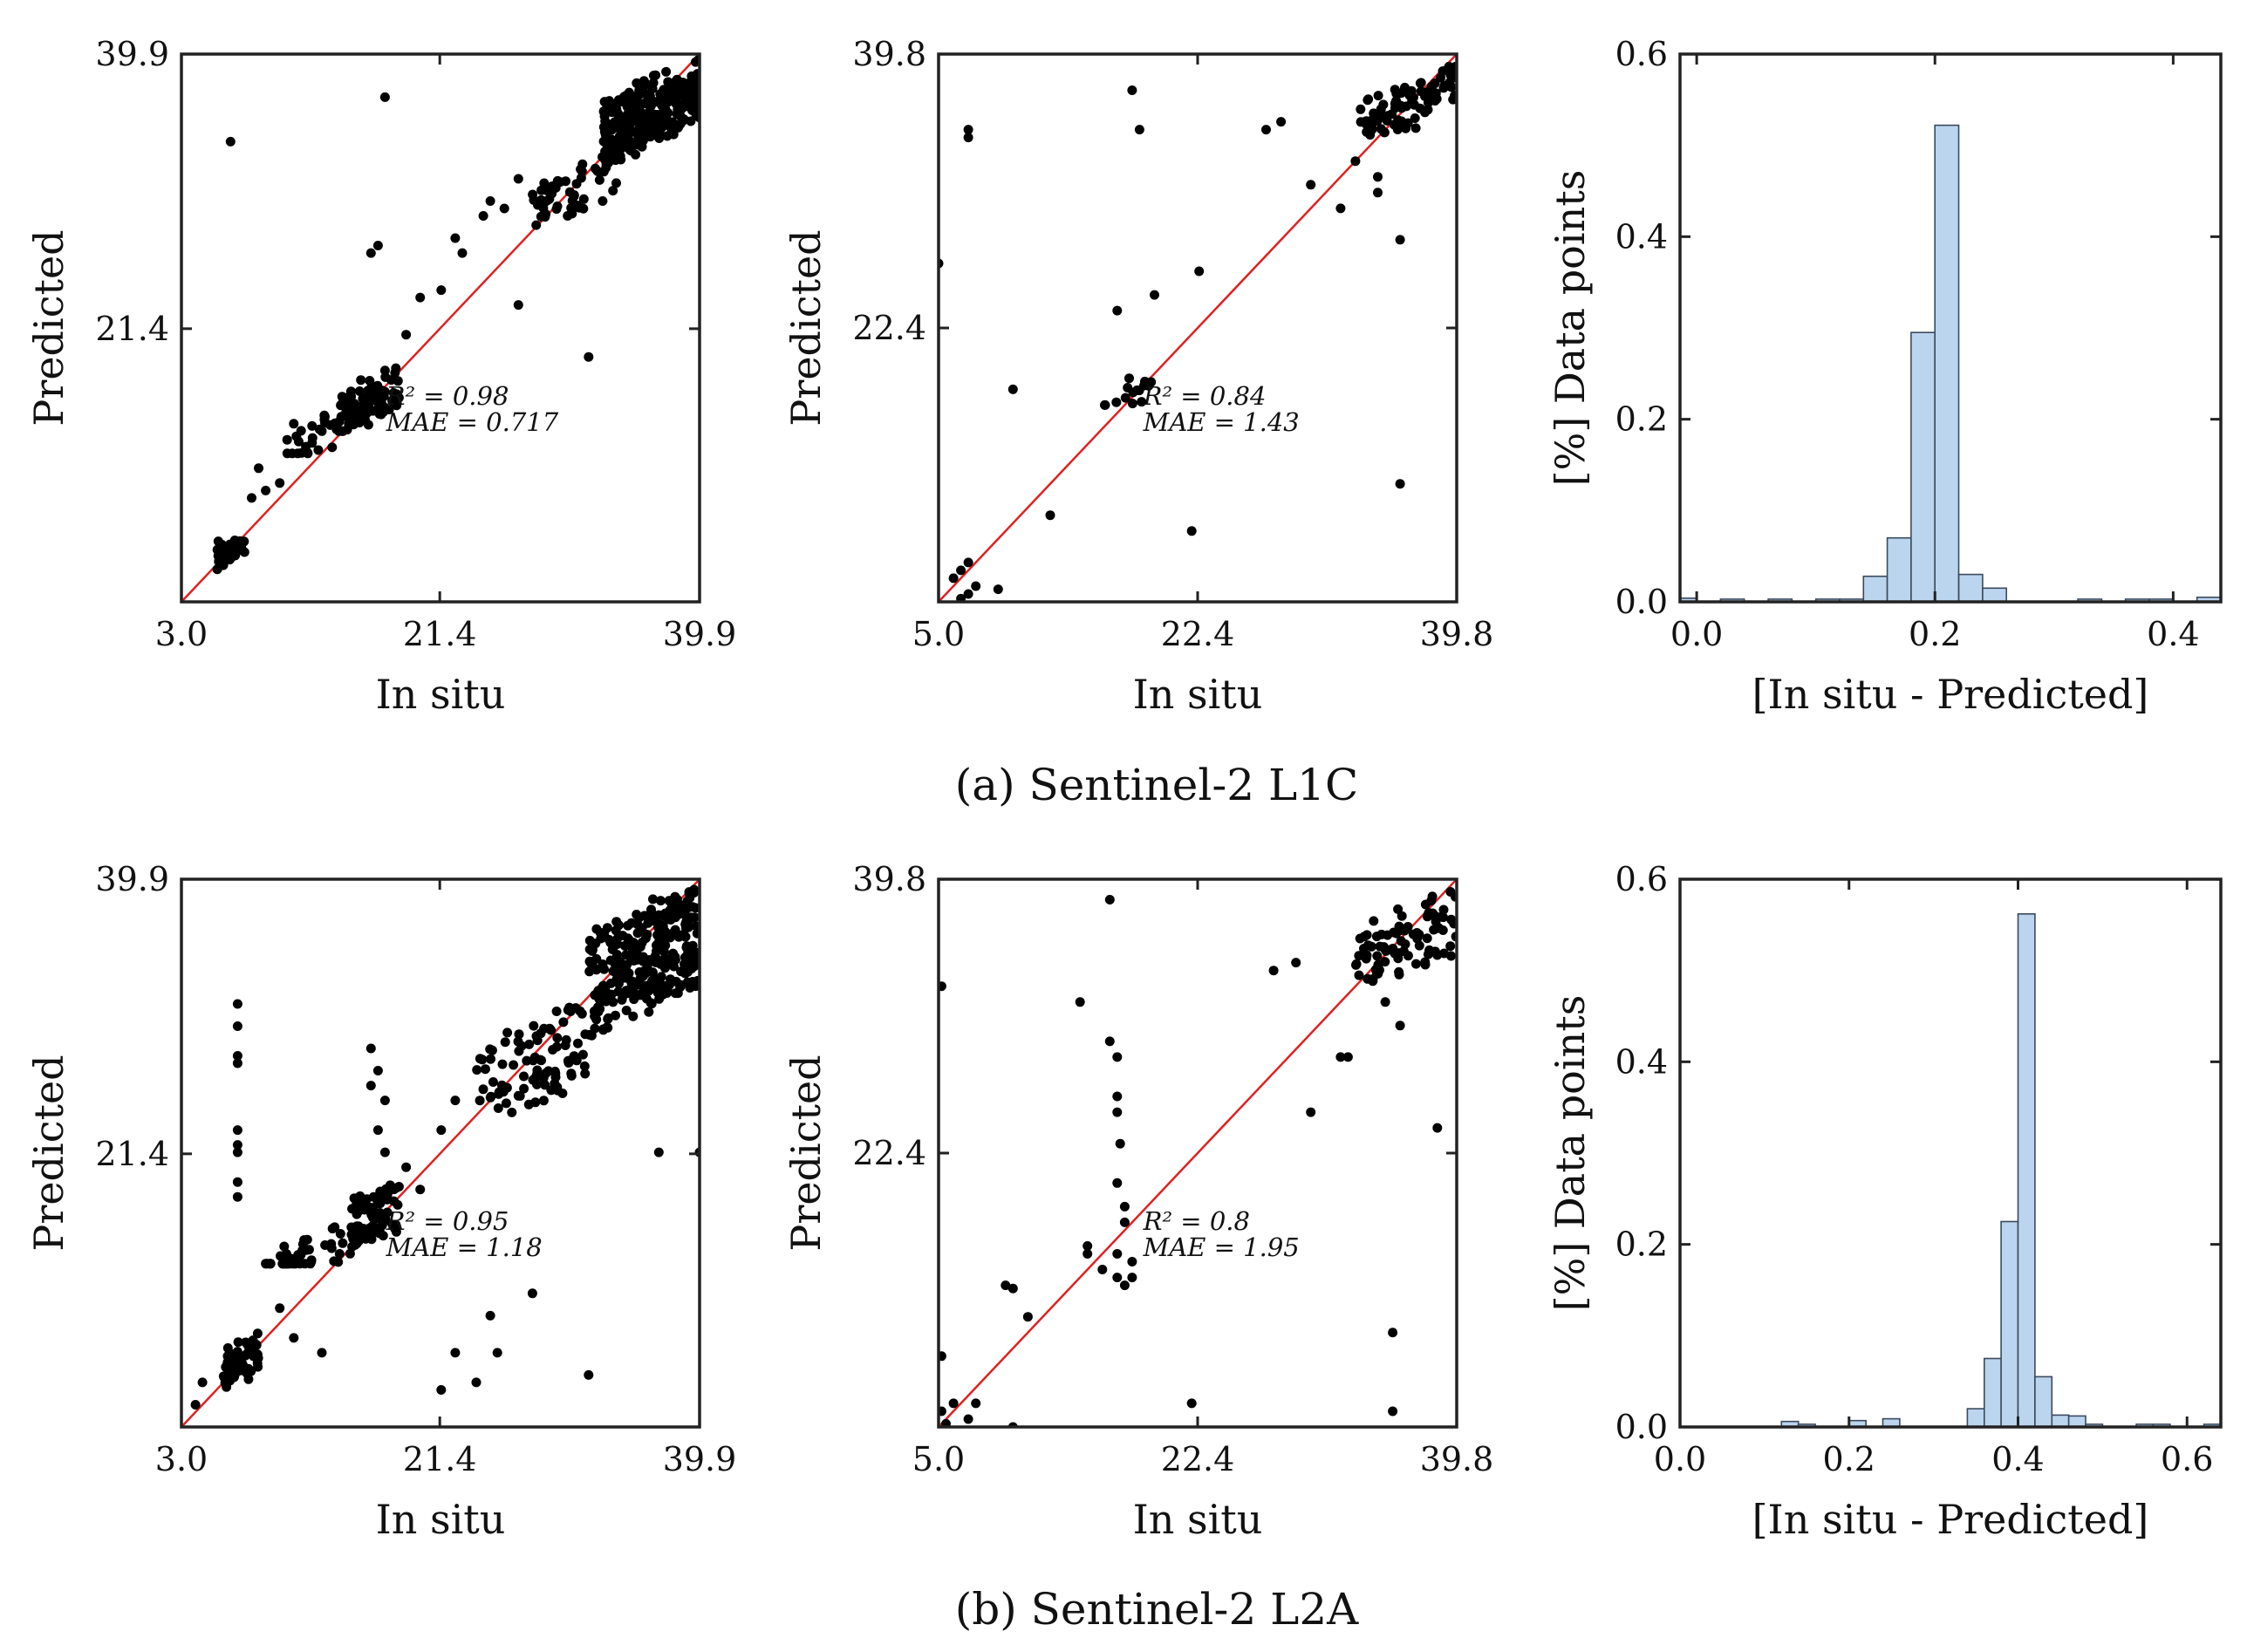  I want to click on x-axis-label: [In situ - Predicted], so click(1950, 694).